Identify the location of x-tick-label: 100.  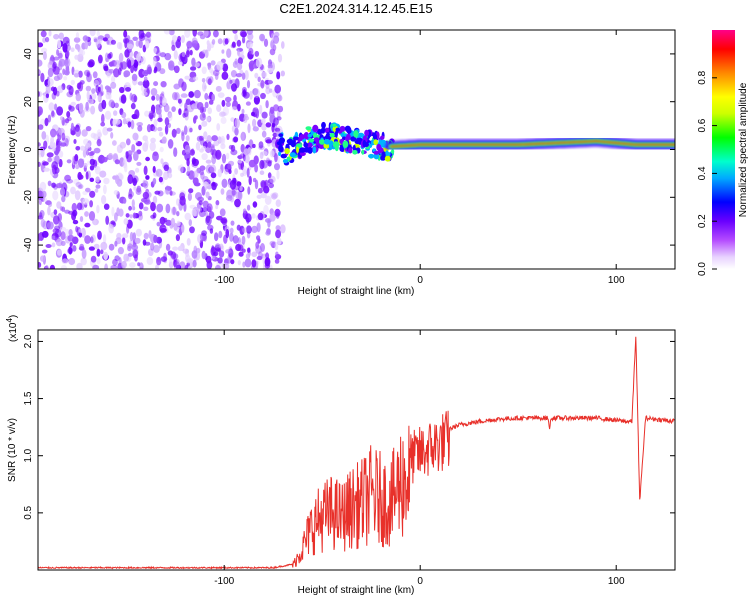
(616, 280).